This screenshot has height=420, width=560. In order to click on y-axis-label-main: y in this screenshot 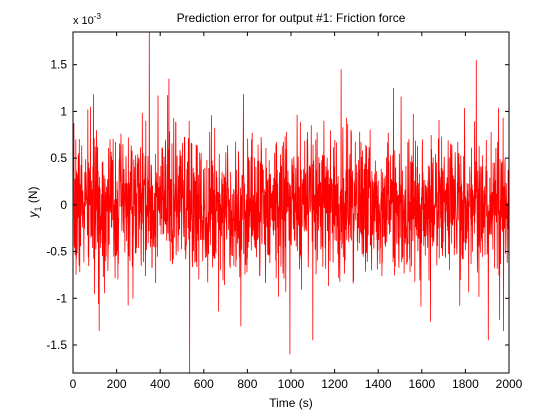, I will do `click(33, 215)`.